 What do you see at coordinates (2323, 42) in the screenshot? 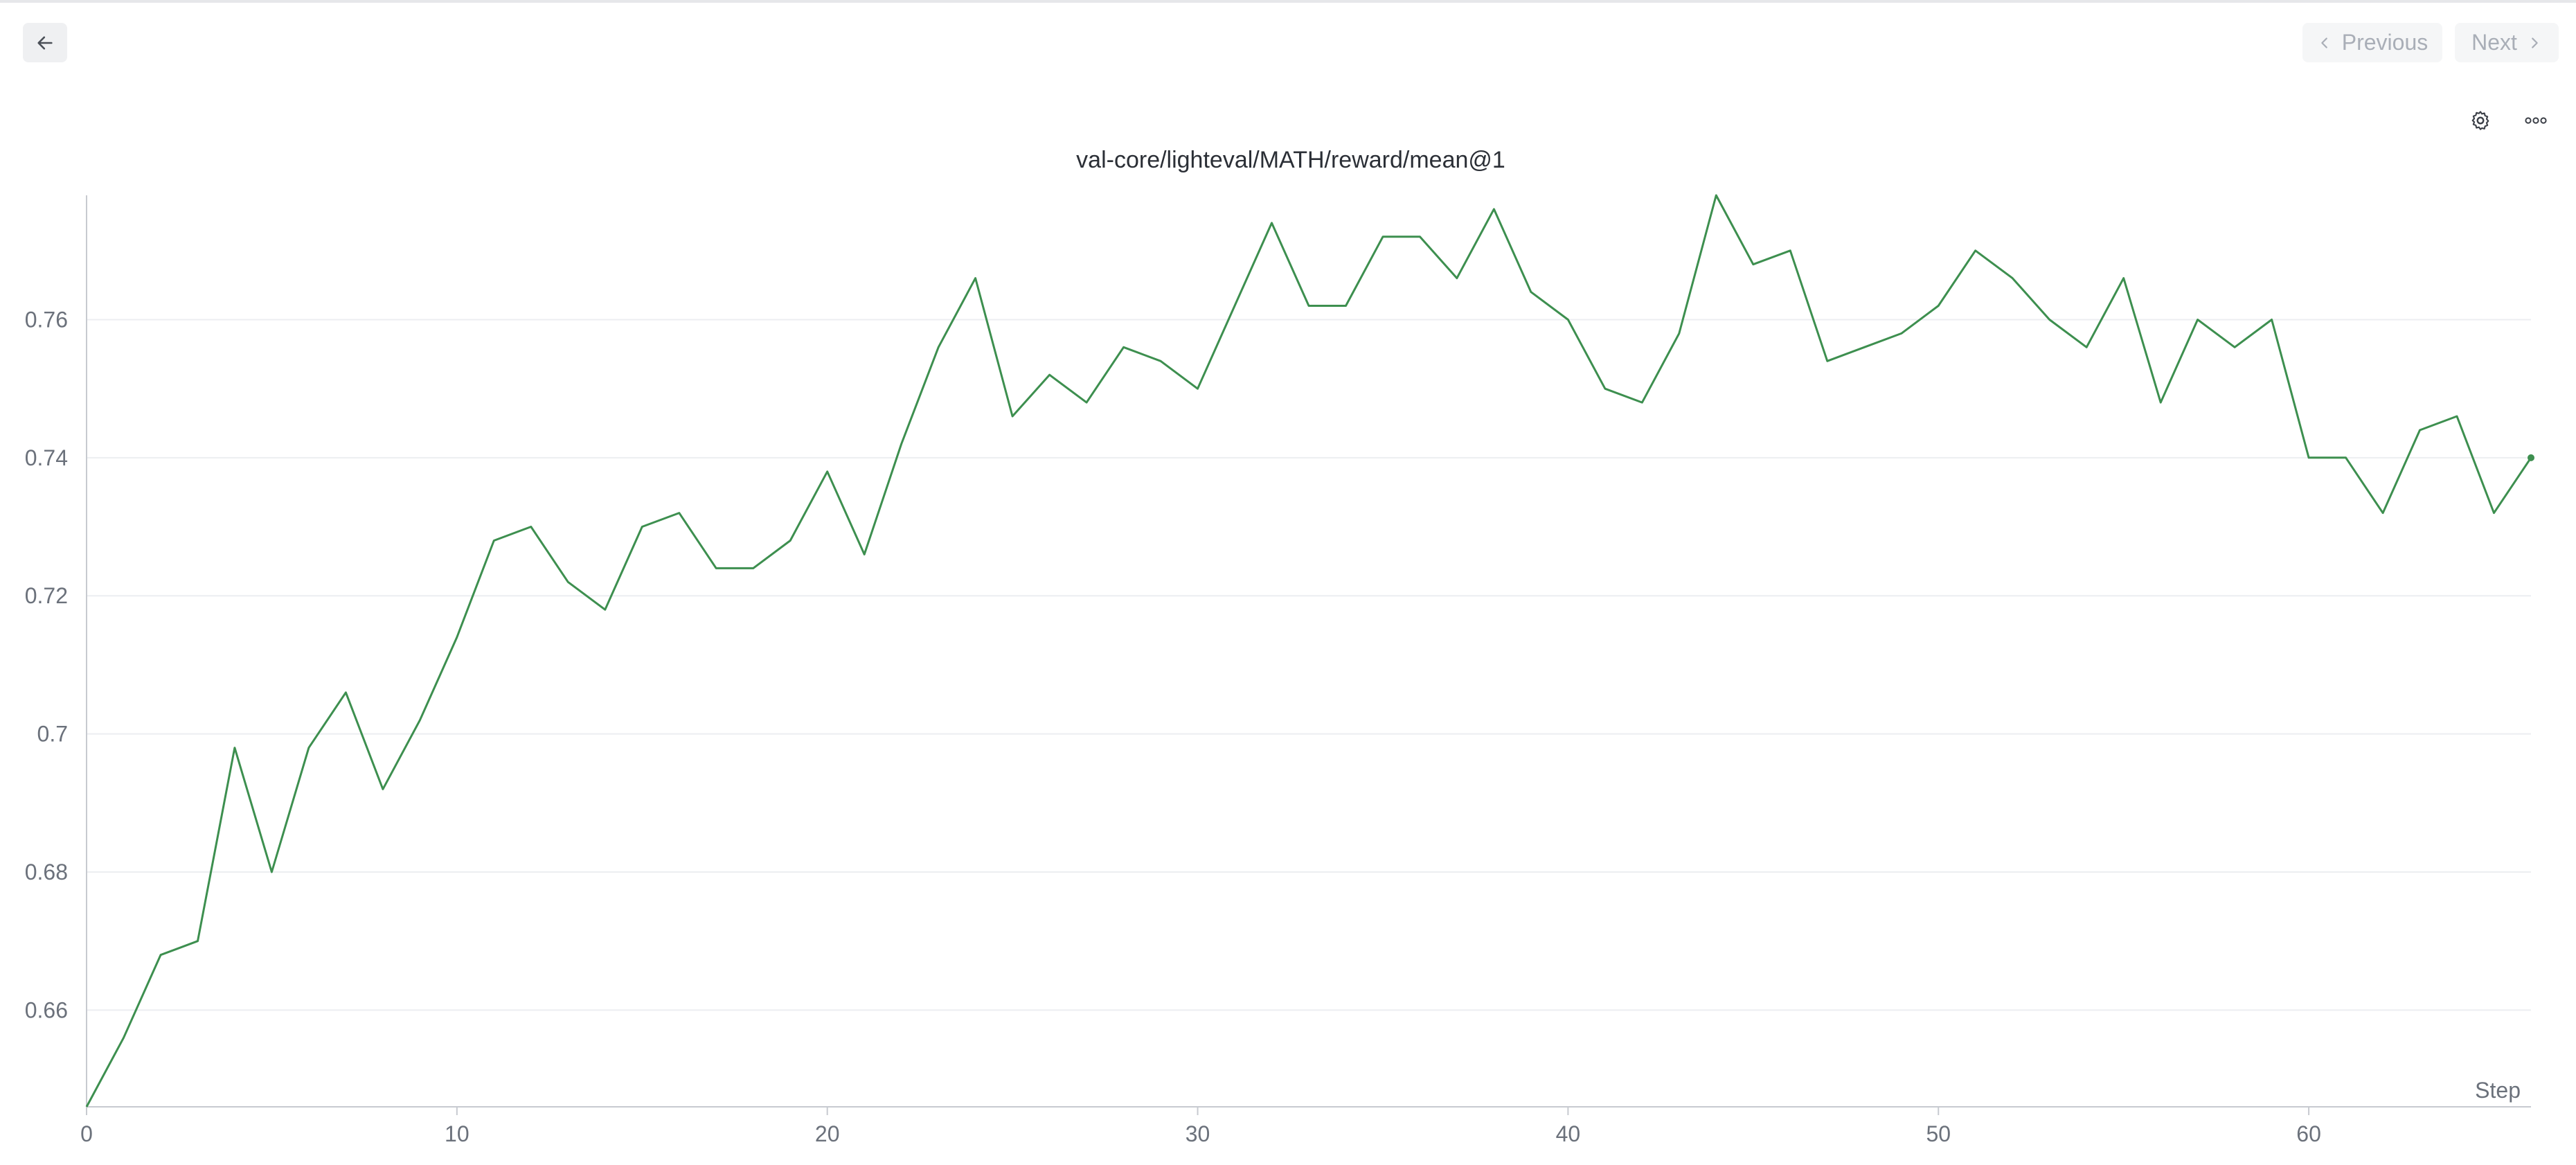
I see `chevron-left-icon` at bounding box center [2323, 42].